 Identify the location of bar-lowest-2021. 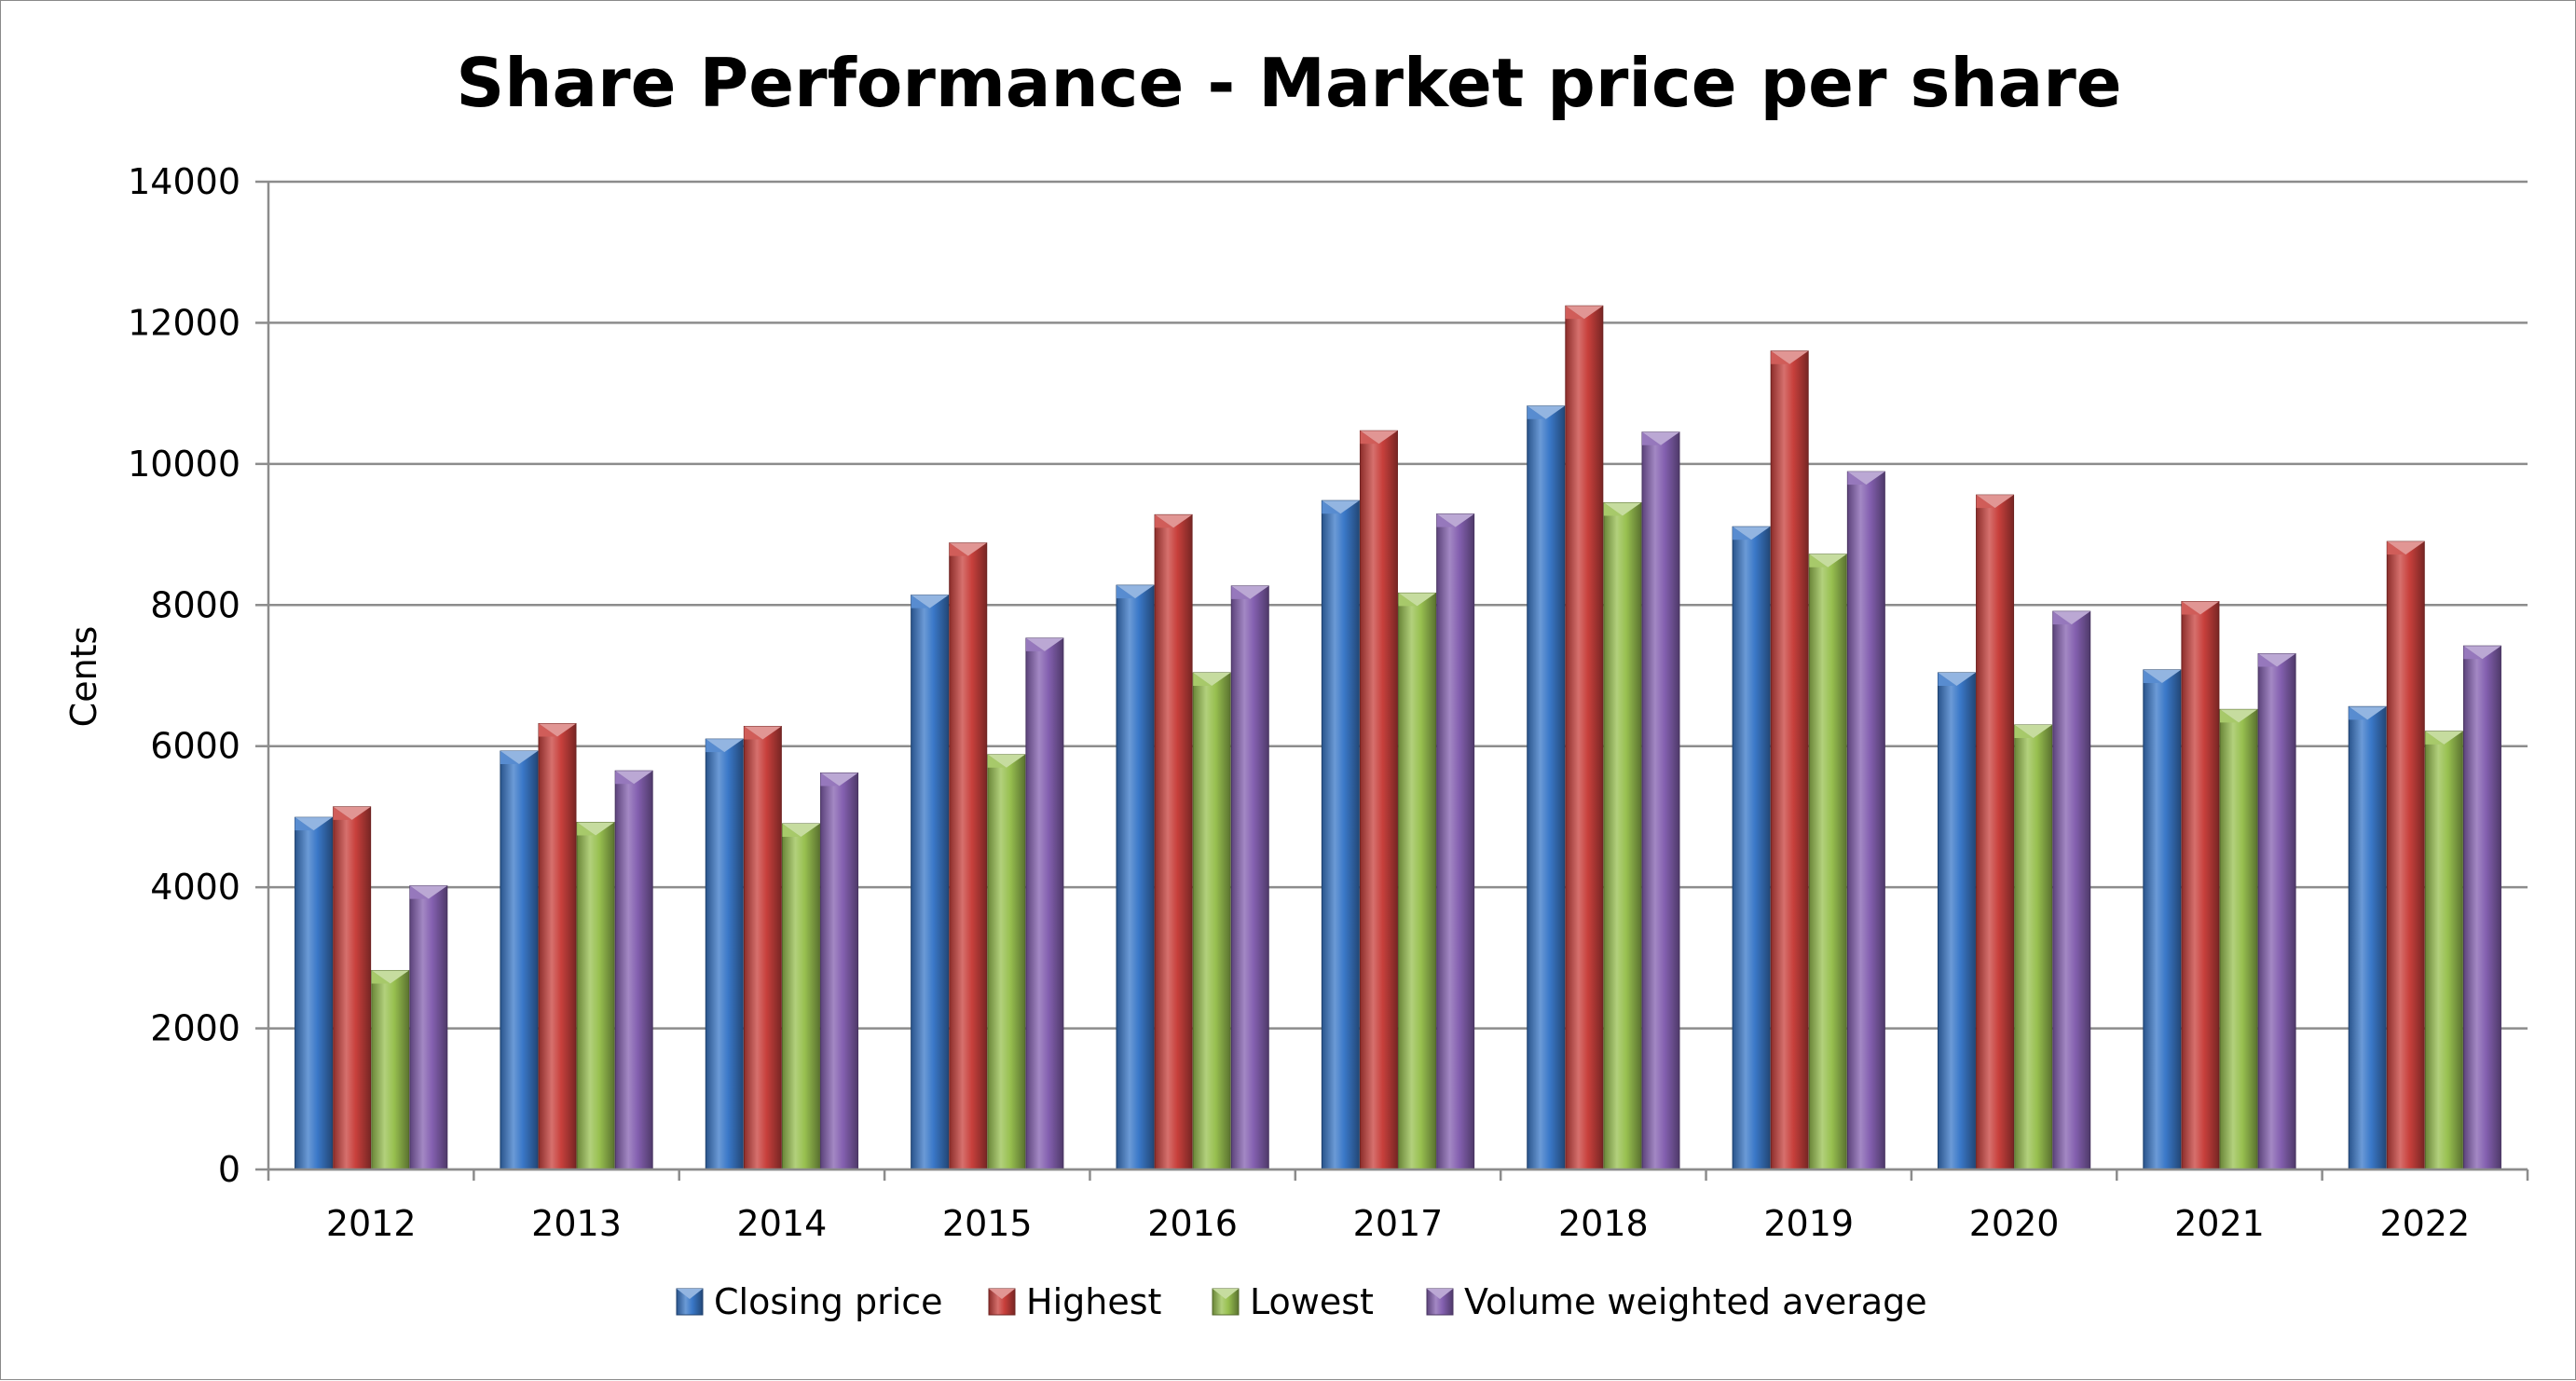
(2238, 939).